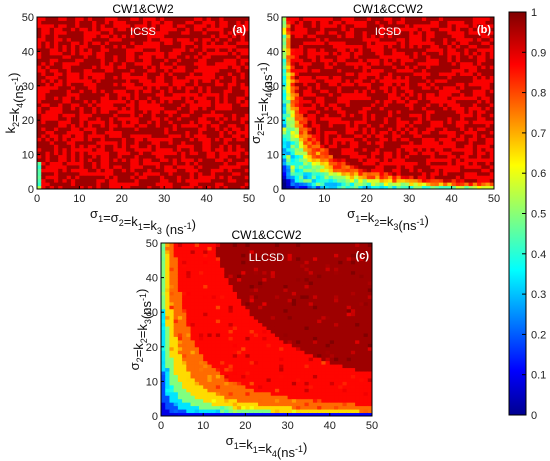 The image size is (550, 461). Describe the element at coordinates (28, 121) in the screenshot. I see `y-tick-label: 20` at that location.